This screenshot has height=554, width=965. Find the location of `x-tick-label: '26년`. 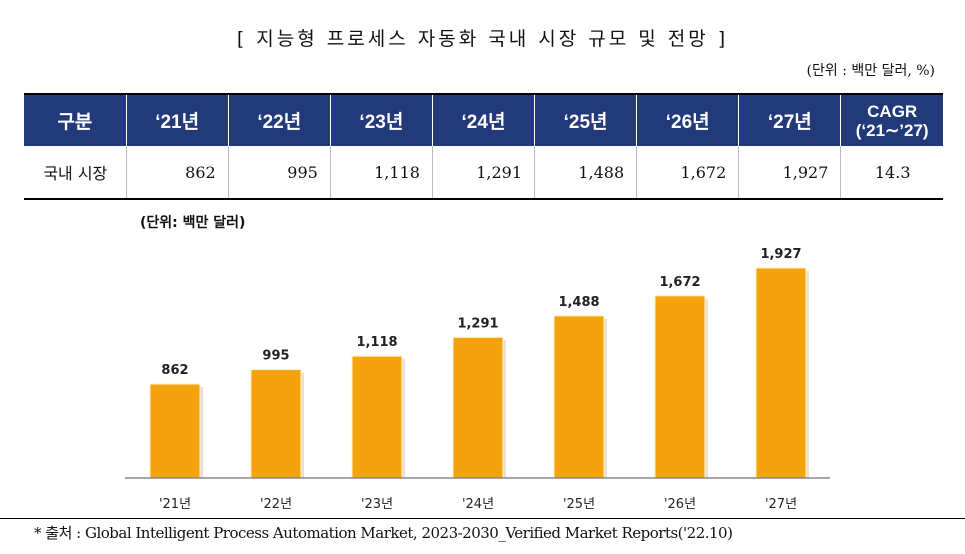

x-tick-label: '26년 is located at coordinates (680, 504).